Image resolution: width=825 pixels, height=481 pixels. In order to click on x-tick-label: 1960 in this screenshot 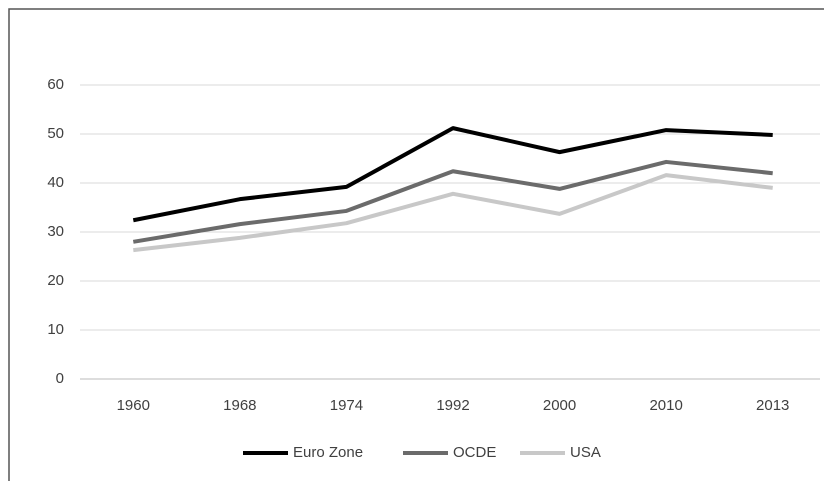, I will do `click(133, 405)`.